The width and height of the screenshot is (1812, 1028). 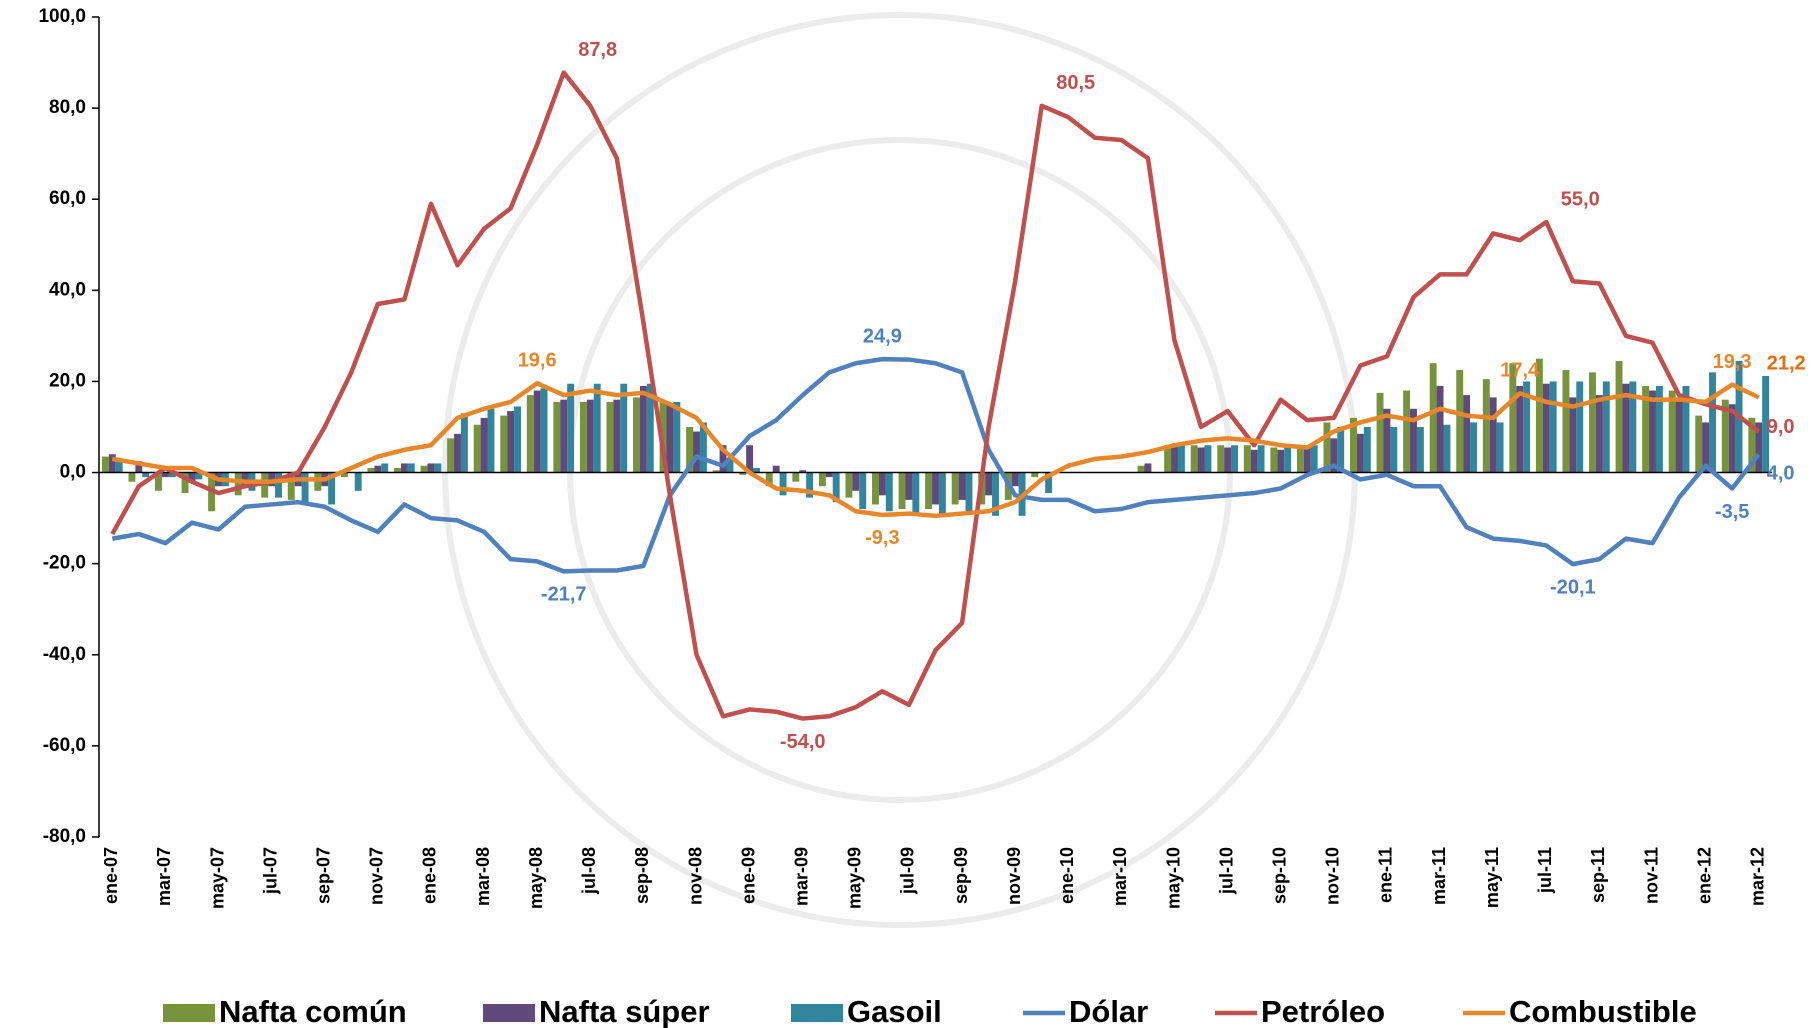 What do you see at coordinates (1323, 1011) in the screenshot?
I see `legend-label: Petróleo` at bounding box center [1323, 1011].